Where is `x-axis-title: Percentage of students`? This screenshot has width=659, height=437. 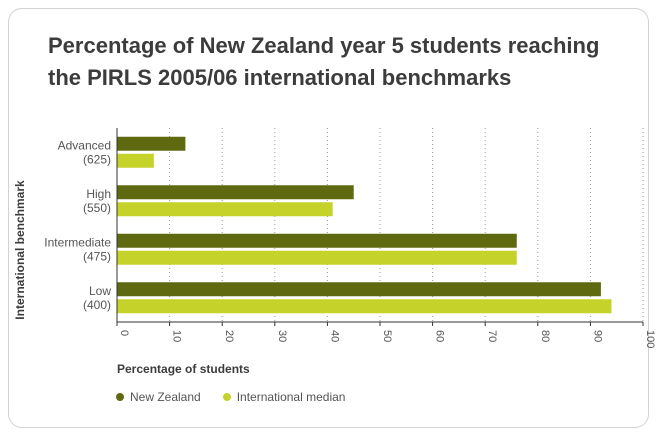
x-axis-title: Percentage of students is located at coordinates (183, 369).